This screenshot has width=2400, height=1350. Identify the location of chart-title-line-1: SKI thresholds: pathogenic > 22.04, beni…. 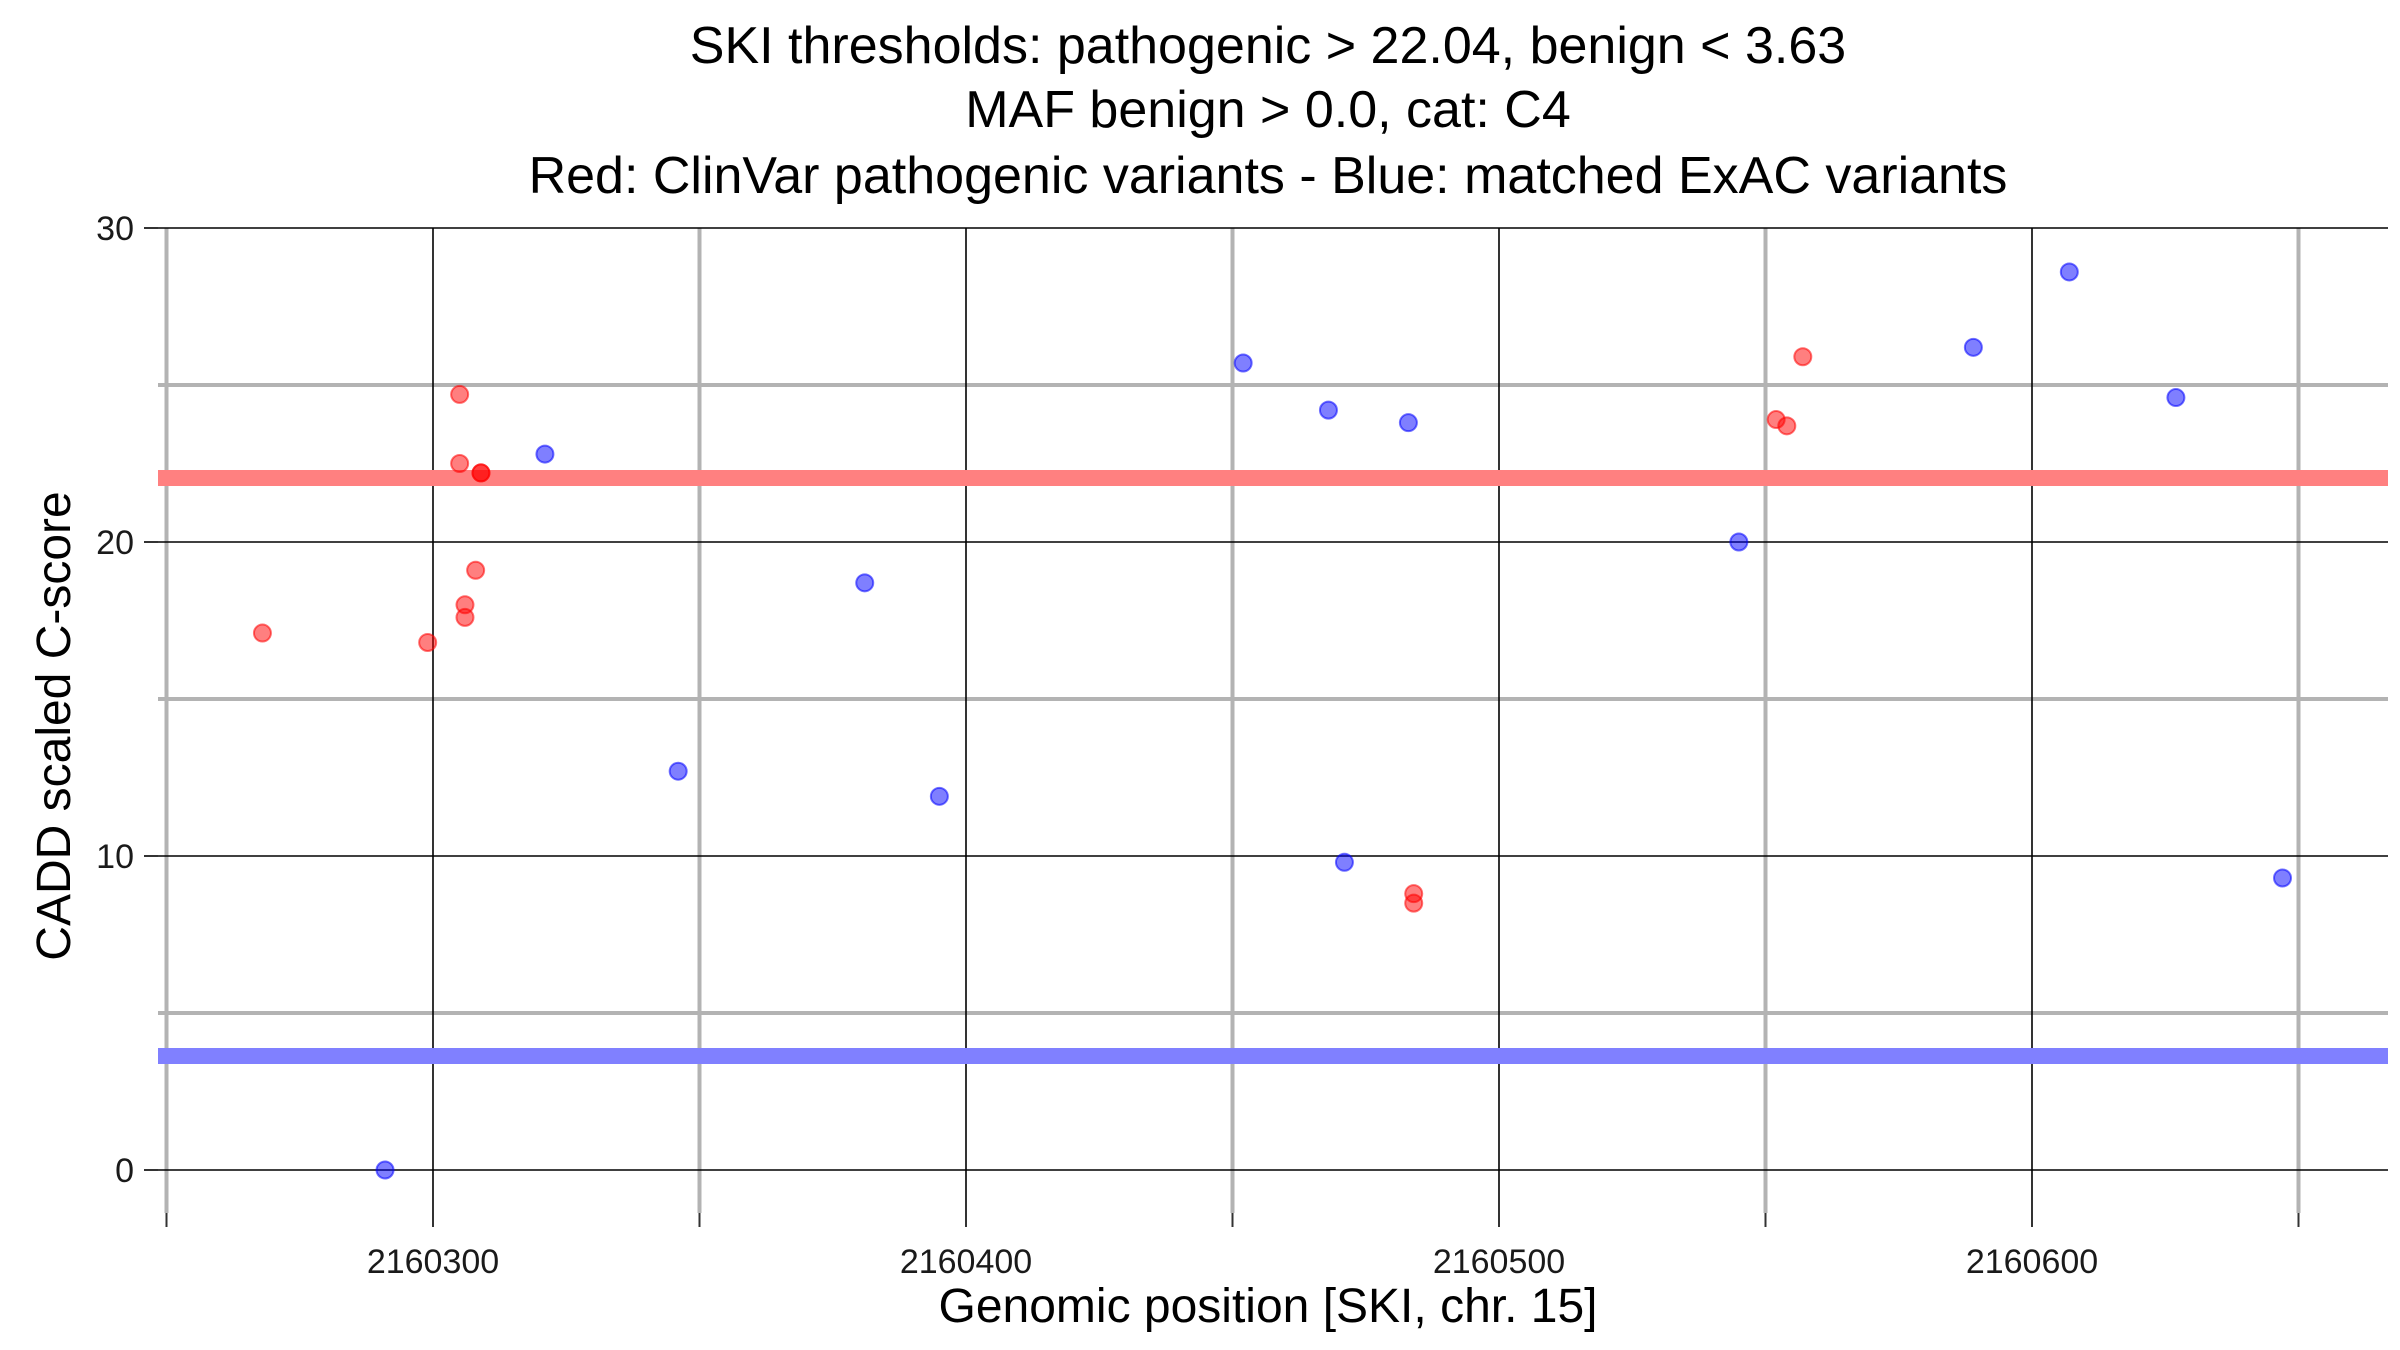
(1268, 46).